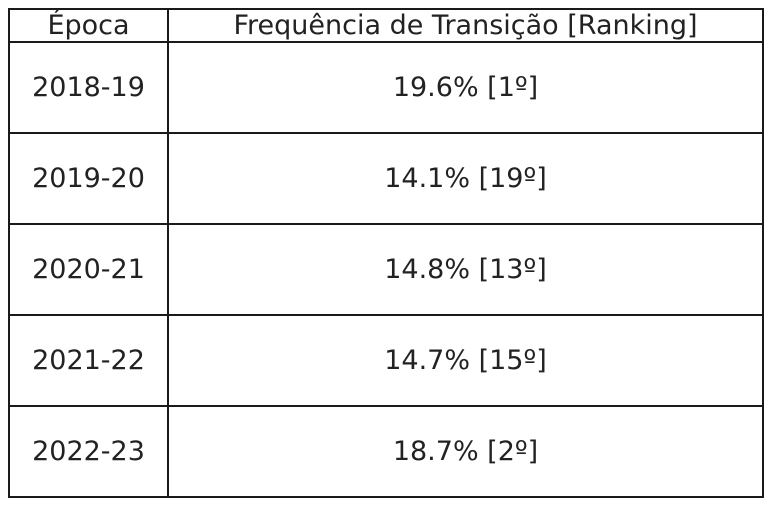 Image resolution: width=772 pixels, height=506 pixels. Describe the element at coordinates (88, 178) in the screenshot. I see `season-cell: 2019-20` at that location.